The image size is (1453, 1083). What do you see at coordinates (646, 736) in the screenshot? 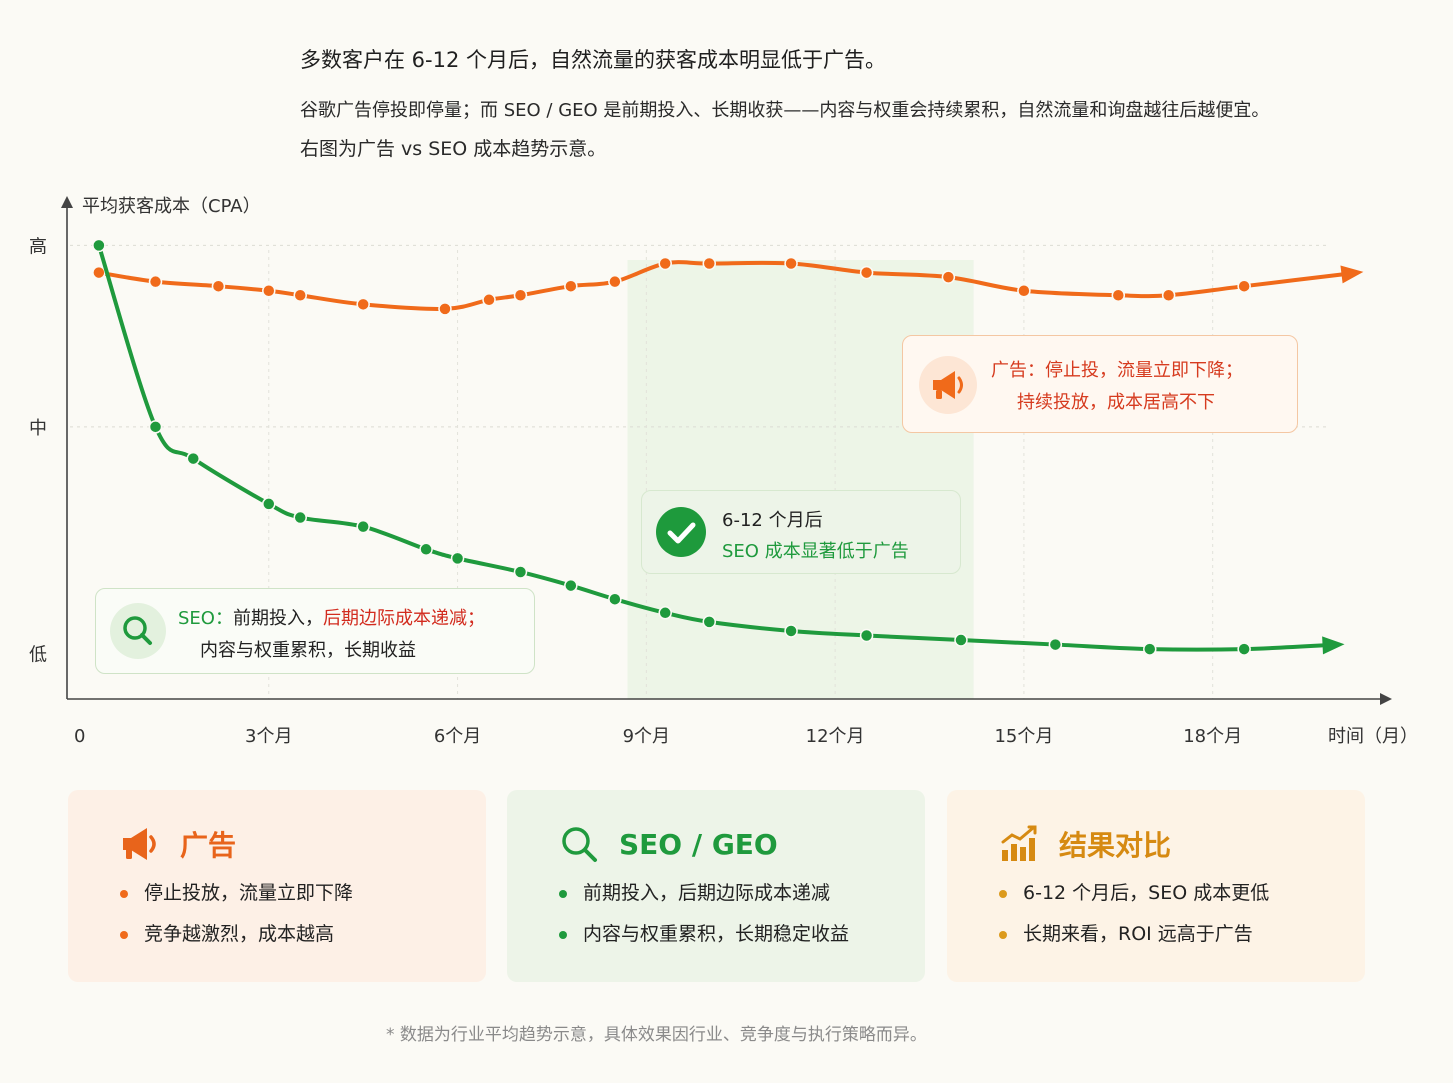
I see `x-tick-label: 9个月` at bounding box center [646, 736].